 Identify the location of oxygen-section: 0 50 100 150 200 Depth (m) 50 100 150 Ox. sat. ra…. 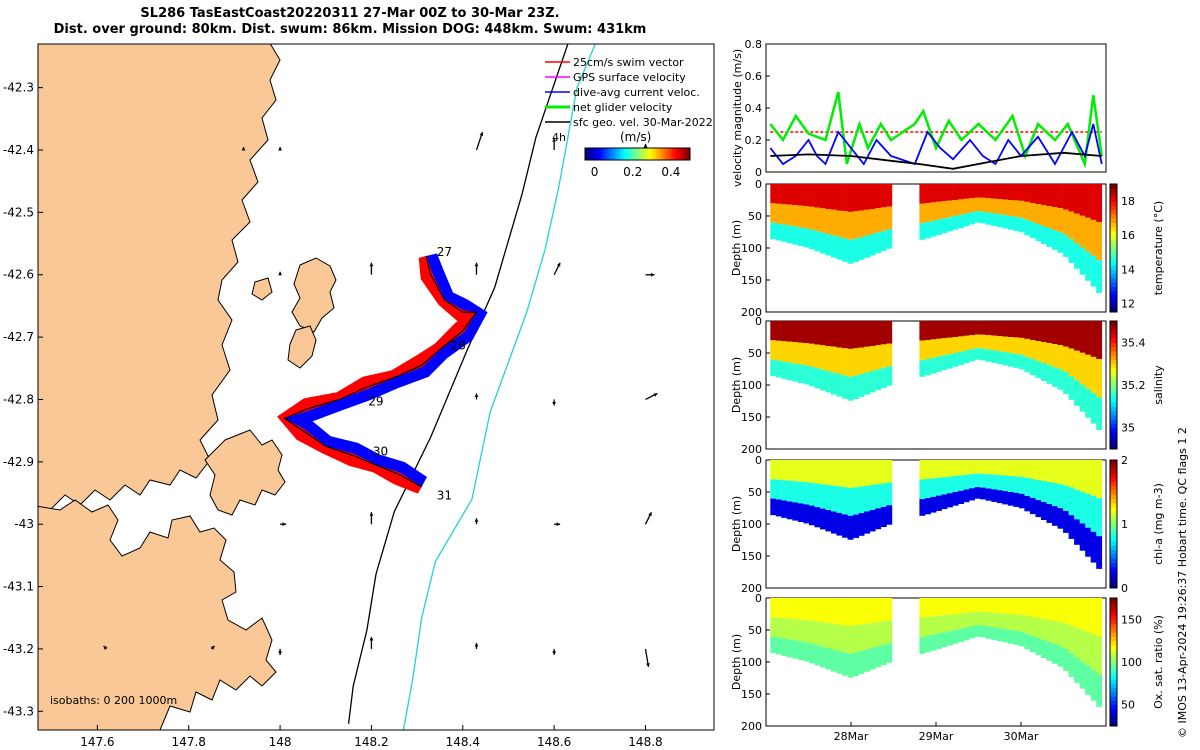
(947, 667).